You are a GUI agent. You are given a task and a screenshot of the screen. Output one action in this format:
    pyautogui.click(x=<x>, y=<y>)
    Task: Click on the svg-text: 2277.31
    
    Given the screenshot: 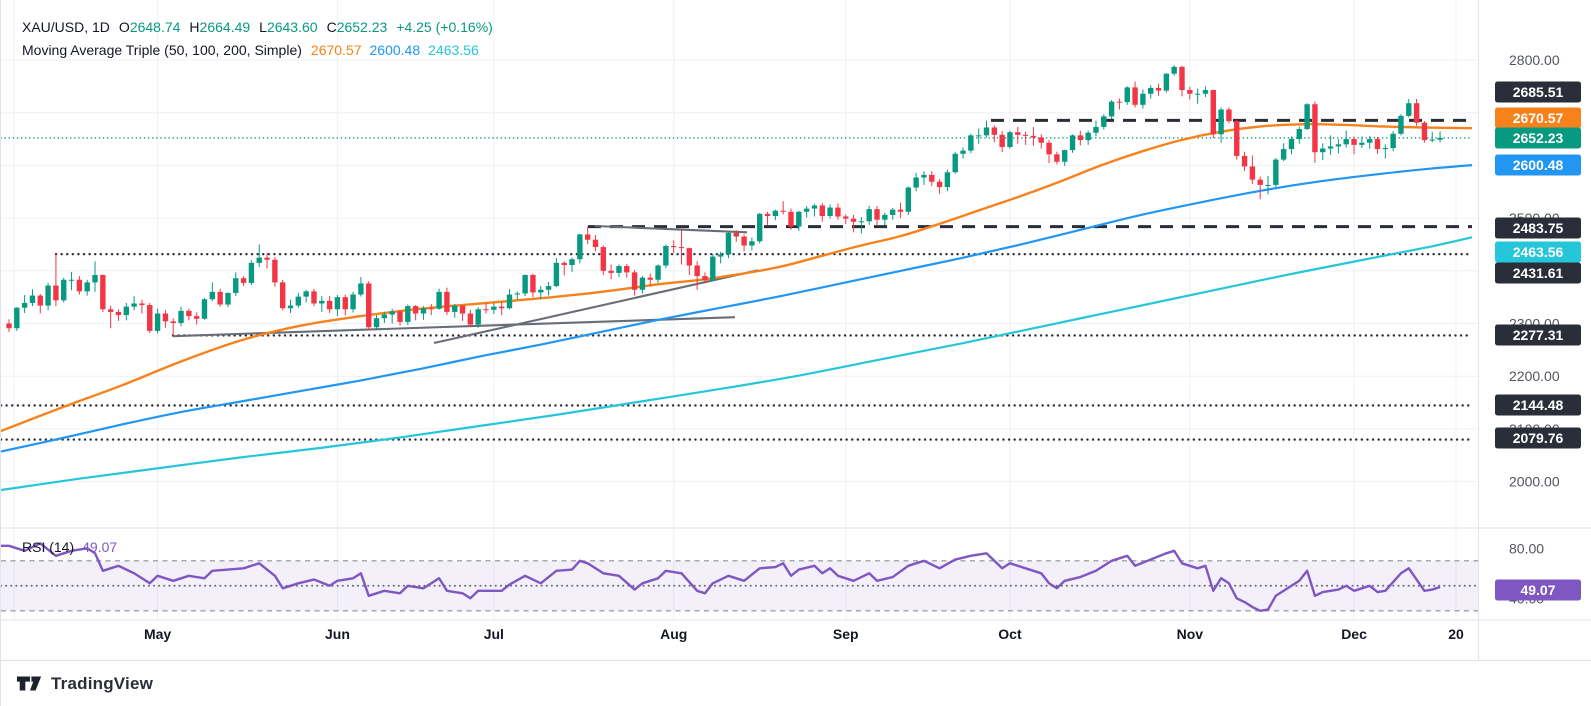 What is the action you would take?
    pyautogui.click(x=1538, y=335)
    